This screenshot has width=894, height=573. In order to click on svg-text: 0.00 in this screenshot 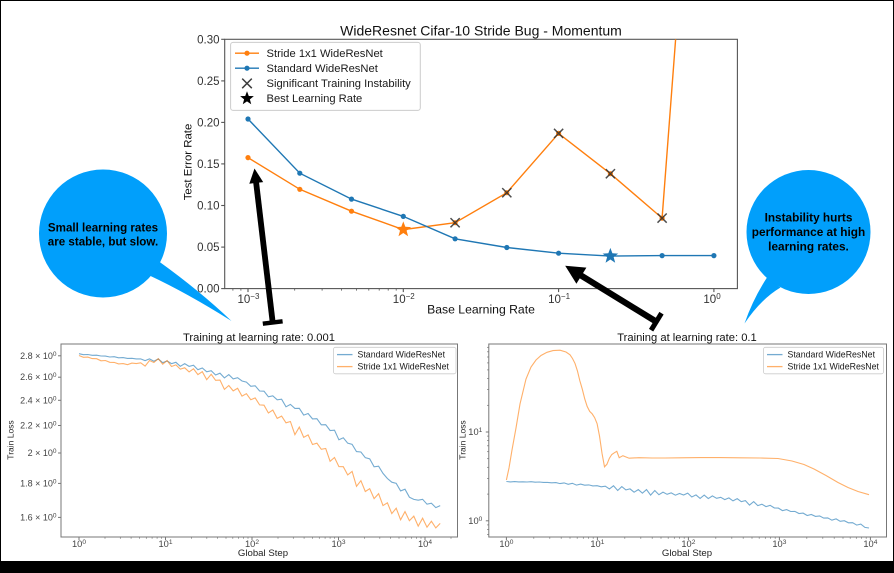, I will do `click(208, 290)`.